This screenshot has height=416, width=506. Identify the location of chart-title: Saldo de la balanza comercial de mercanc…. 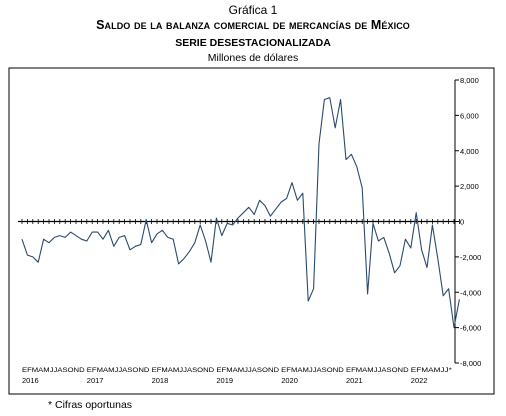
(253, 25).